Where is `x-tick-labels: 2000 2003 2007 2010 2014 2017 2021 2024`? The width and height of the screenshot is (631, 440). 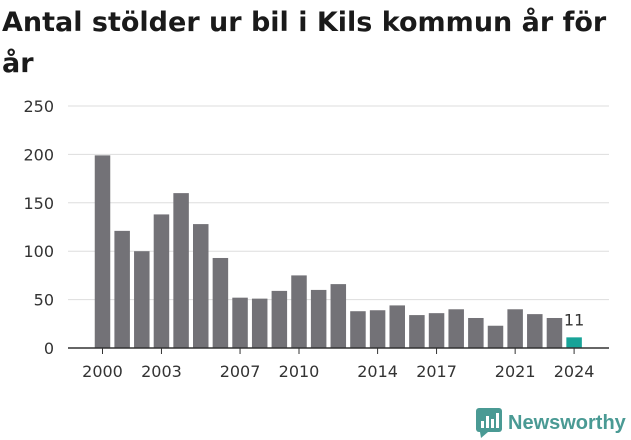
x-tick-labels: 2000 2003 2007 2010 2014 2017 2021 2024 is located at coordinates (338, 364).